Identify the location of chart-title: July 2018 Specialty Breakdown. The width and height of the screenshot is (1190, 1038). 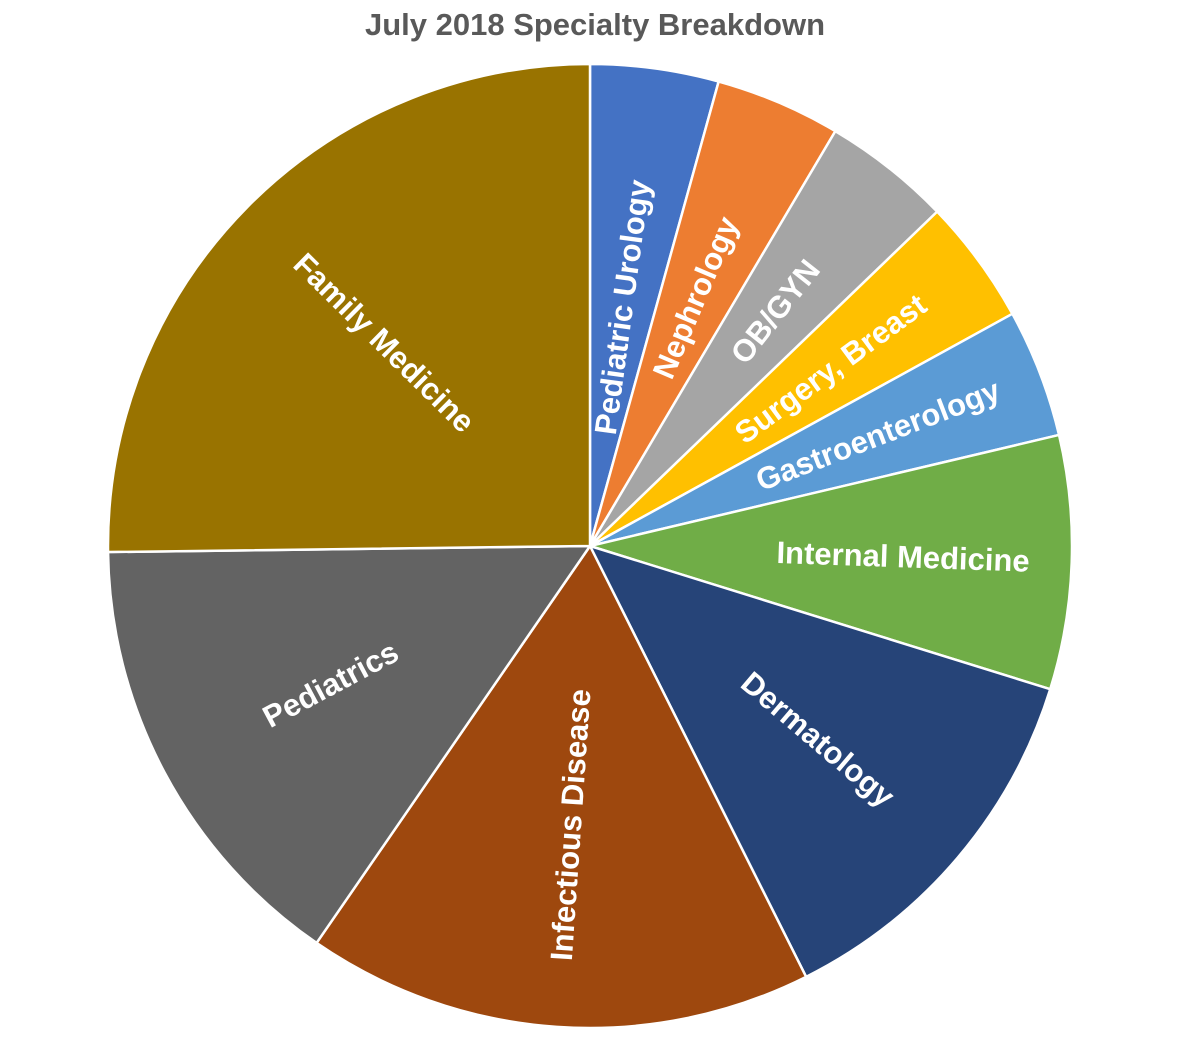
(595, 24).